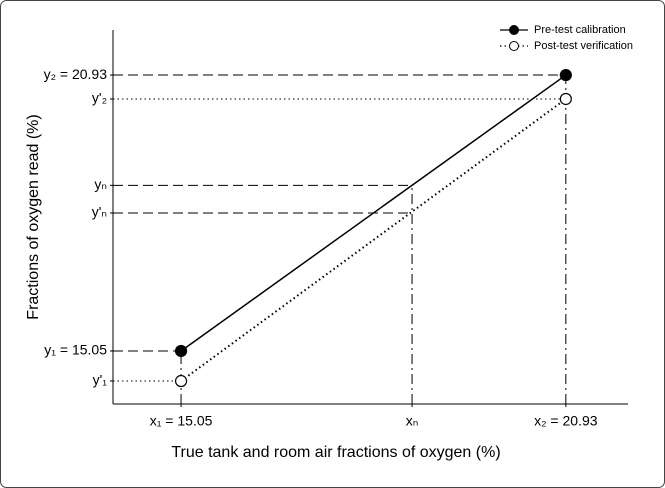 The width and height of the screenshot is (665, 488). What do you see at coordinates (100, 184) in the screenshot?
I see `y-tick-label: yₙ` at bounding box center [100, 184].